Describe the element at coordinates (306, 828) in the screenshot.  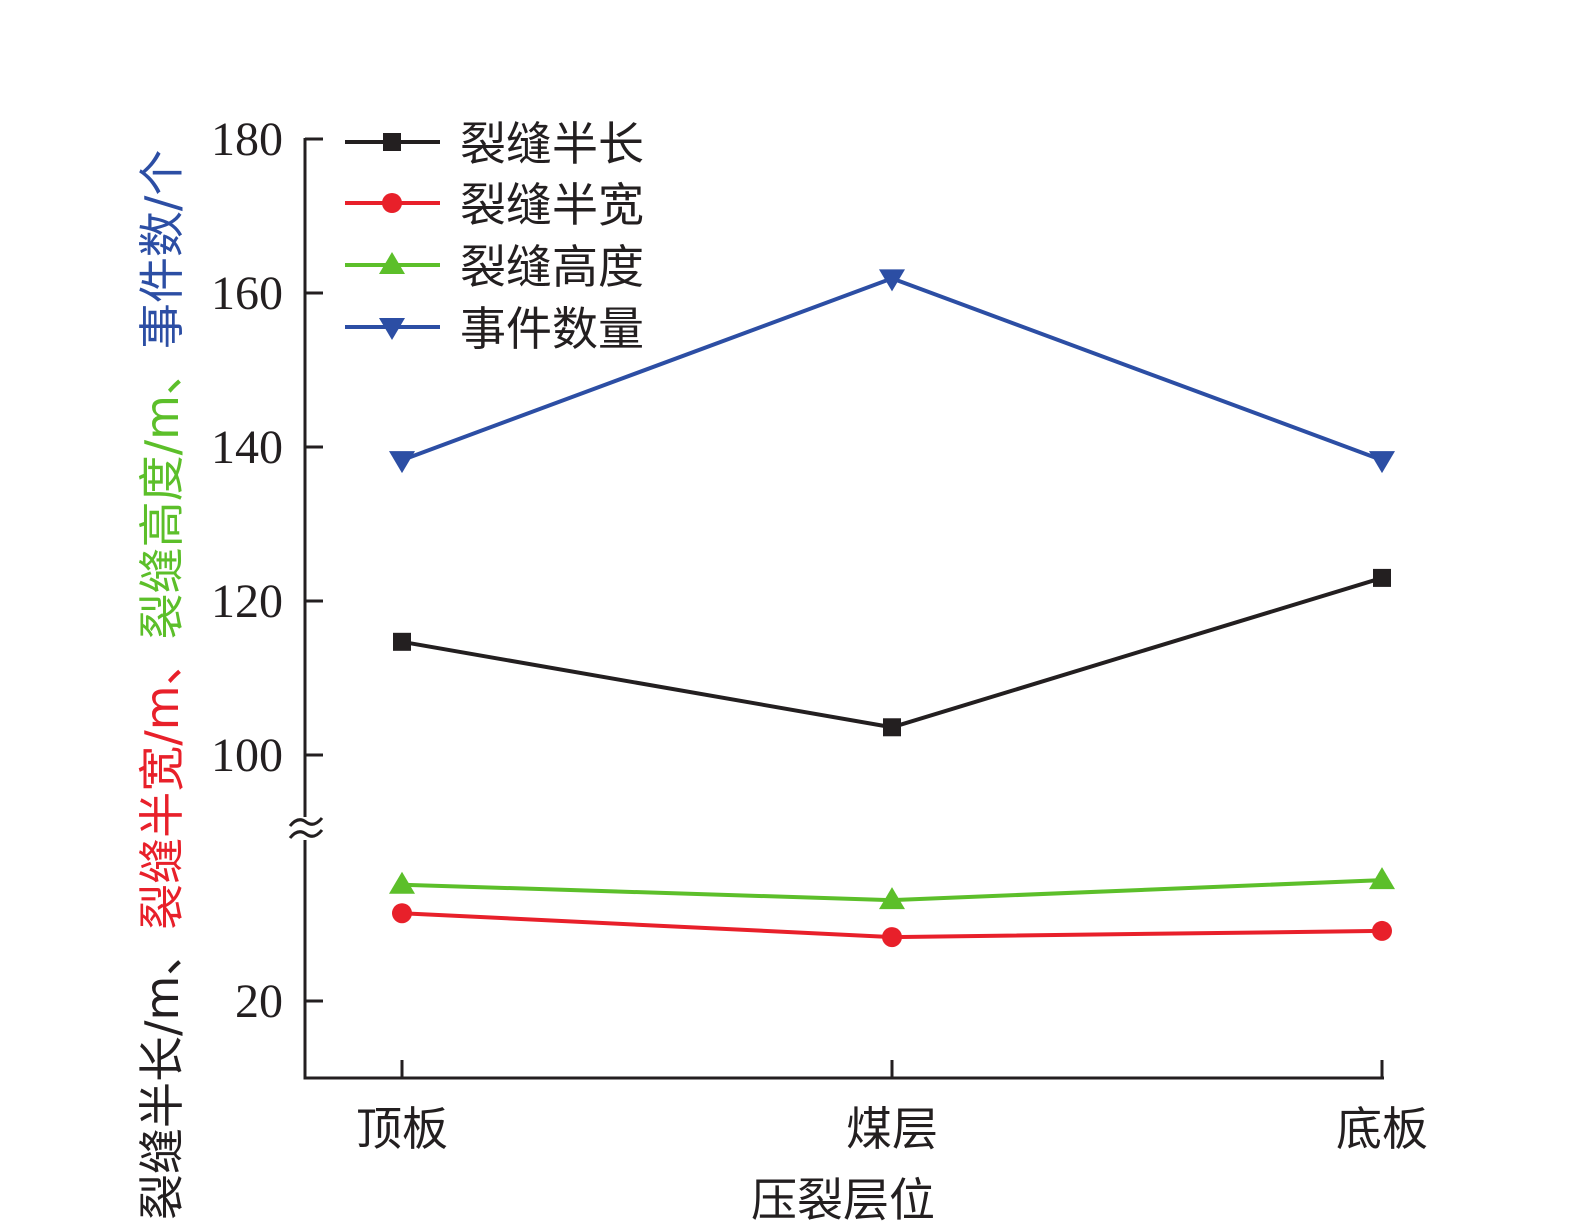
I see `axis-break-mark` at that location.